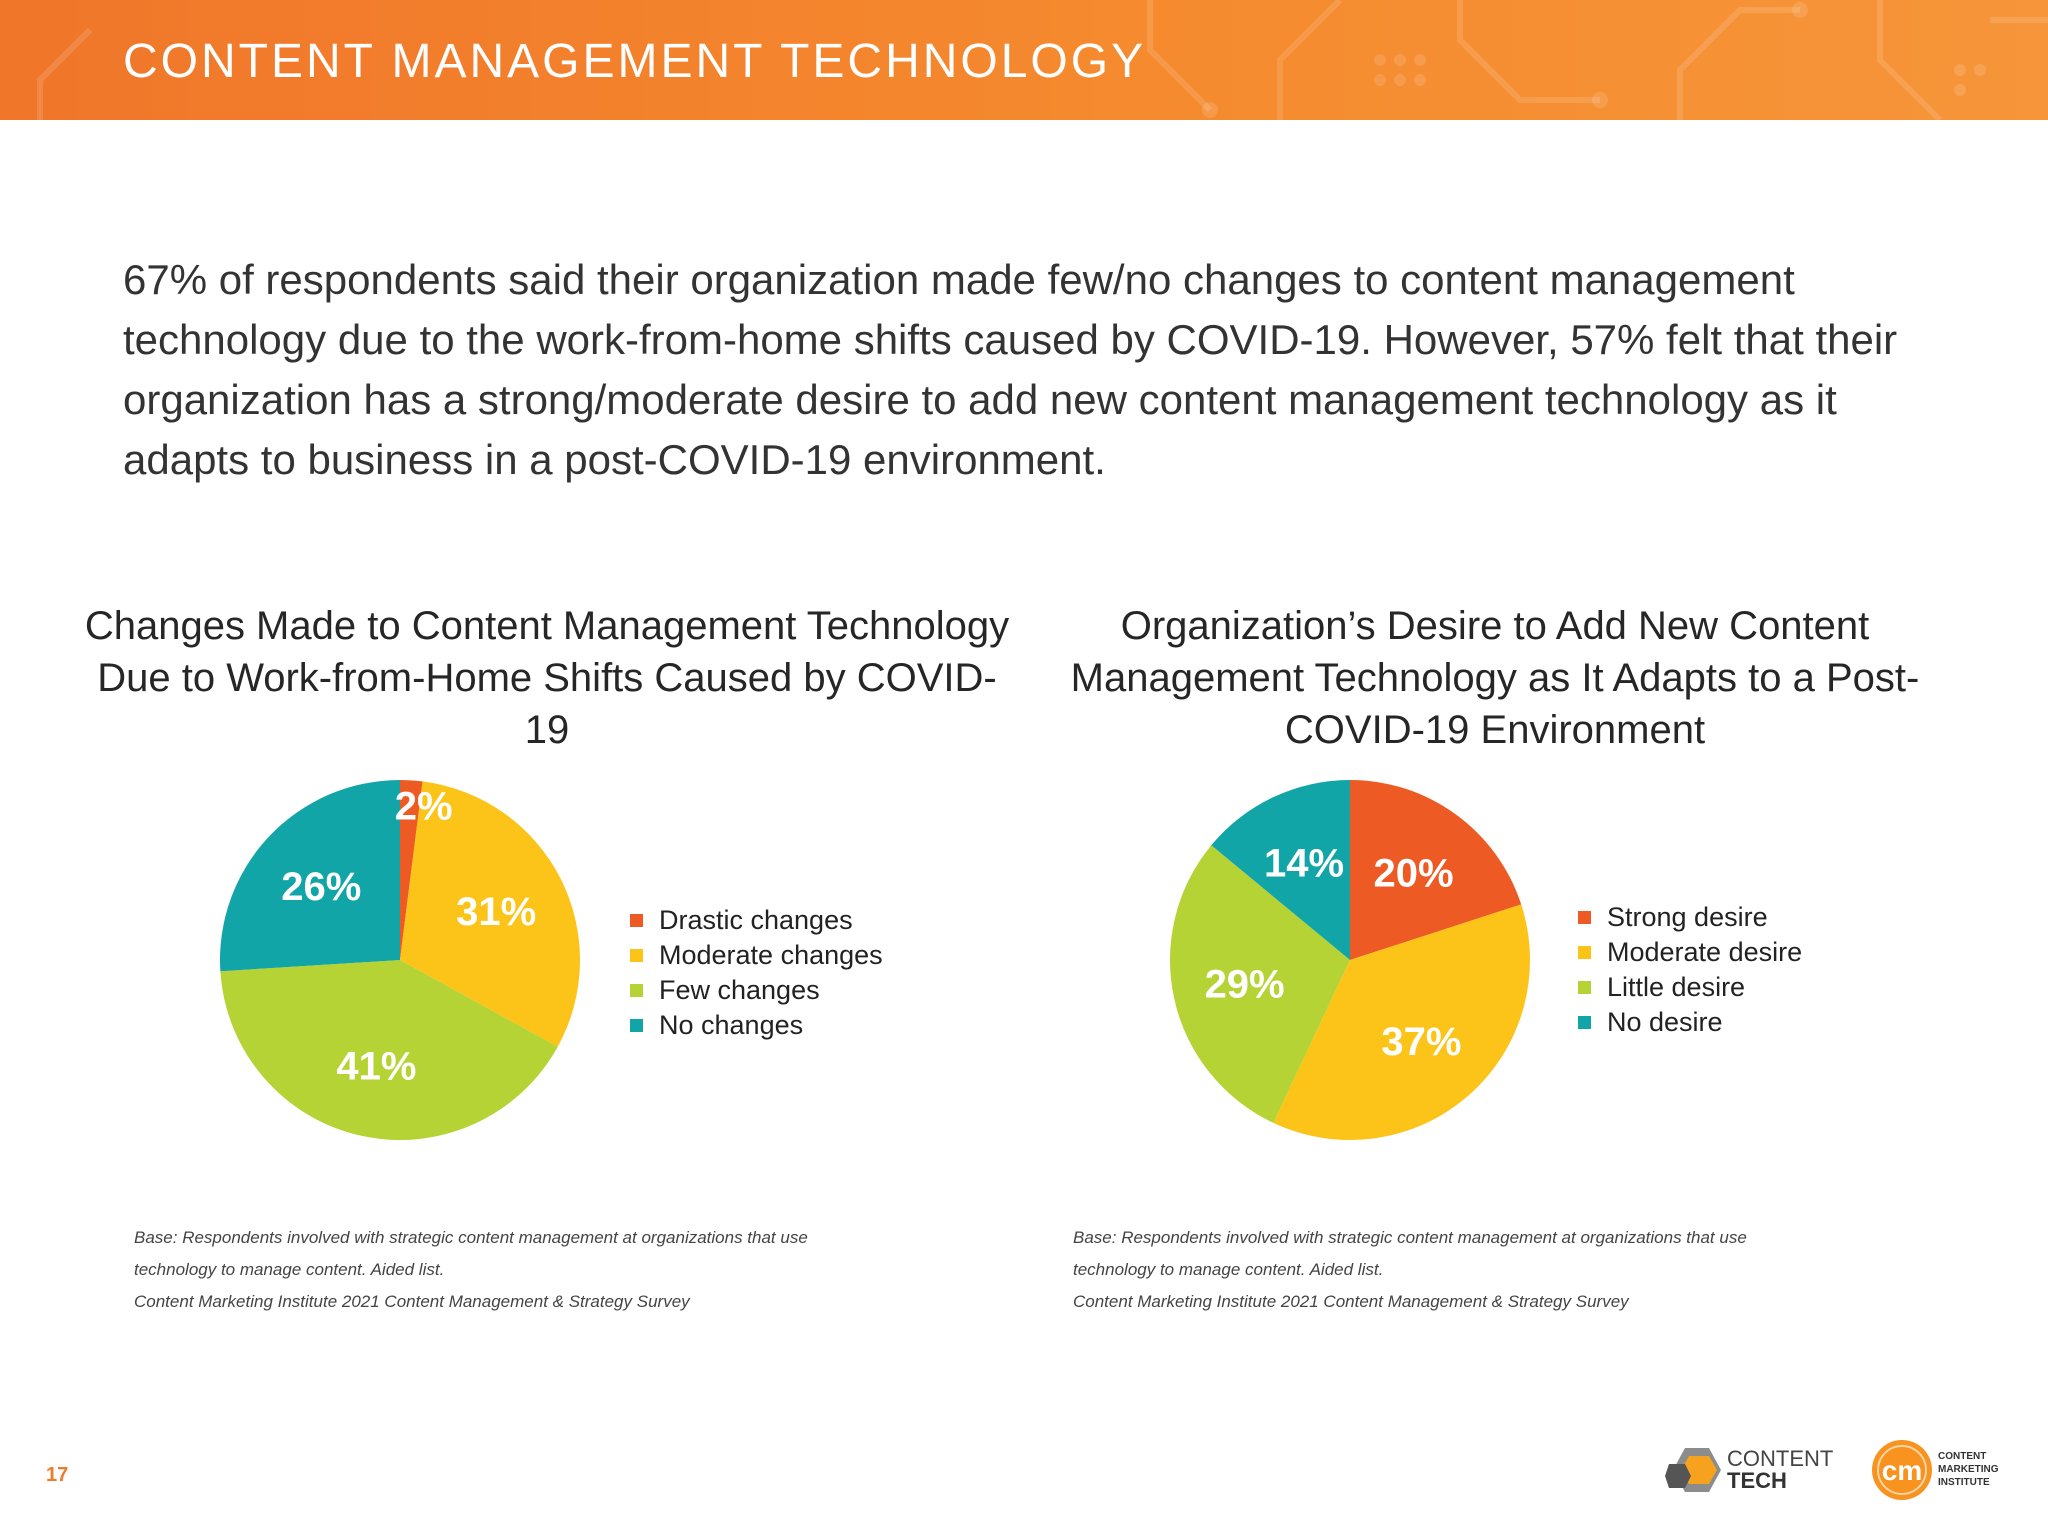 The height and width of the screenshot is (1536, 2048). I want to click on legend-item: Moderate desire, so click(1690, 952).